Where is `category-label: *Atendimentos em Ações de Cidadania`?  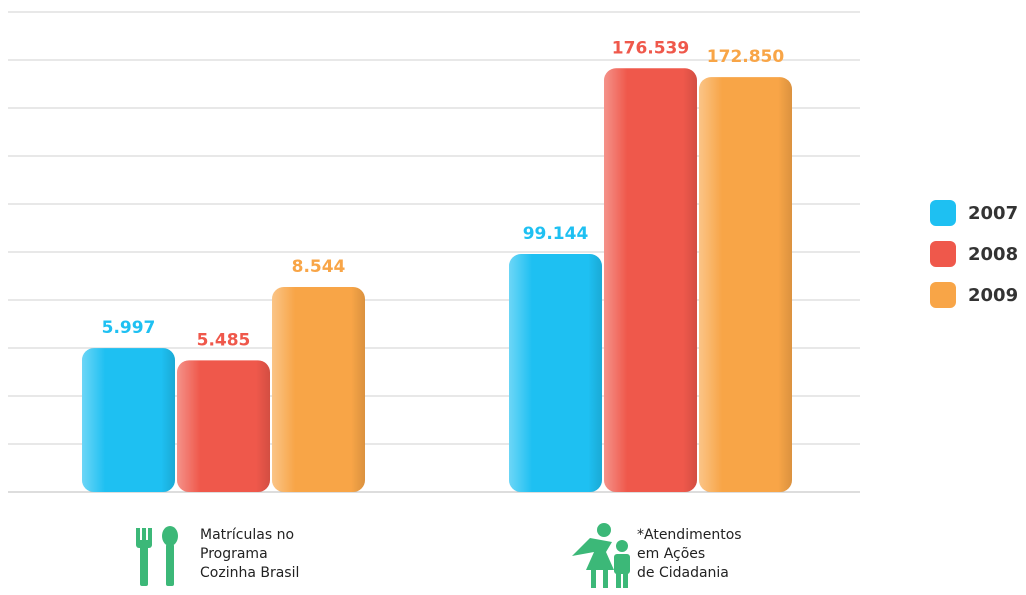 category-label: *Atendimentos em Ações de Cidadania is located at coordinates (689, 554).